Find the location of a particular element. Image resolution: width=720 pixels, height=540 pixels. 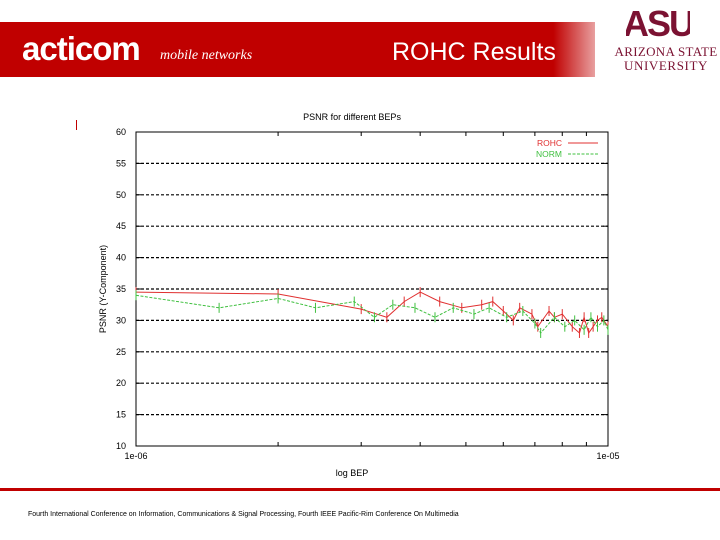

legend-label-norm: NORM is located at coordinates (549, 154).